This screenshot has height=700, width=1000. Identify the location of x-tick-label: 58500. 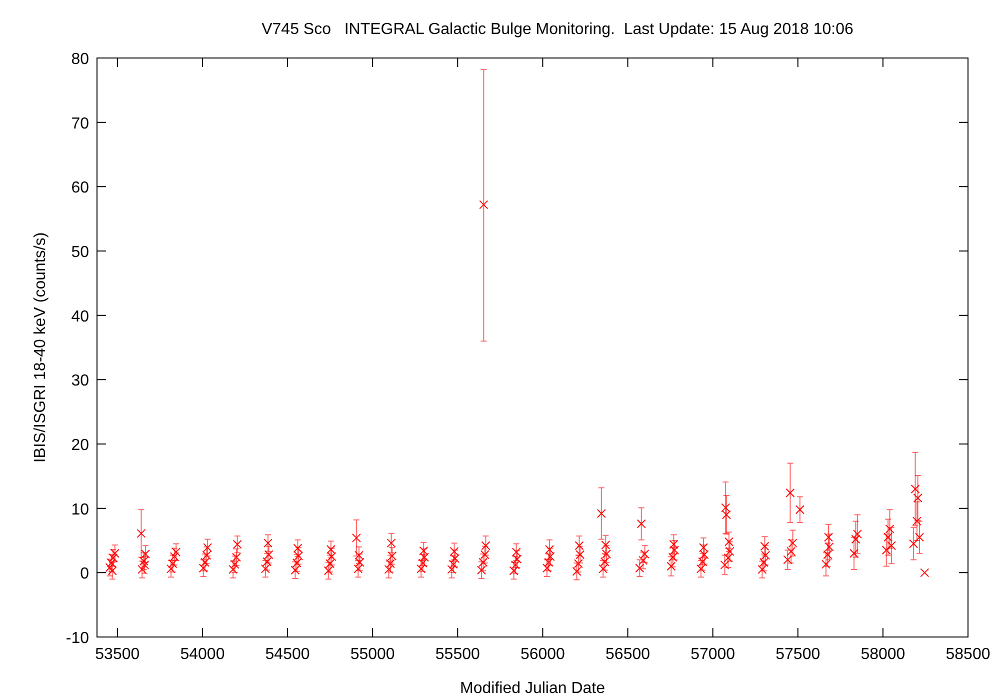
(968, 654).